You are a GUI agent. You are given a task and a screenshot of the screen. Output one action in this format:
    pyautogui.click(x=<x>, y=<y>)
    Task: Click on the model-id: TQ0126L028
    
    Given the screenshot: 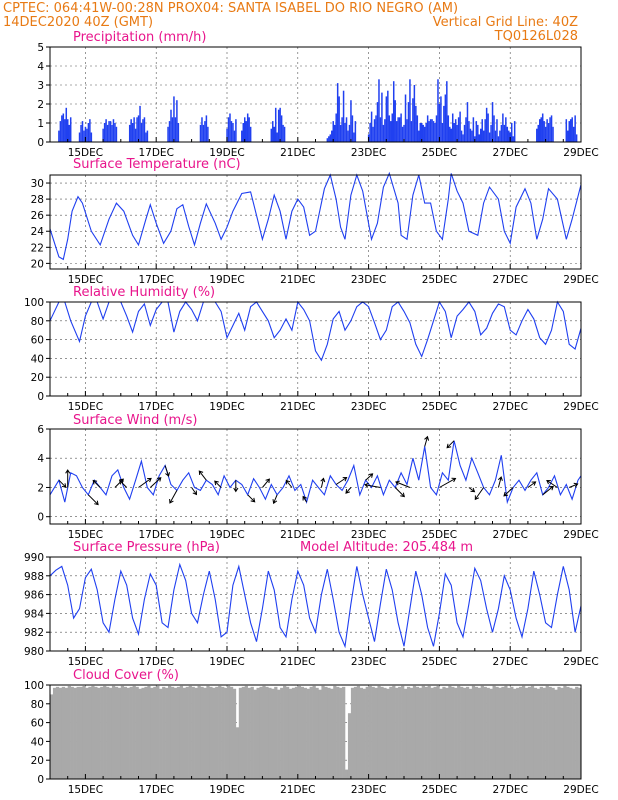 What is the action you would take?
    pyautogui.click(x=536, y=36)
    